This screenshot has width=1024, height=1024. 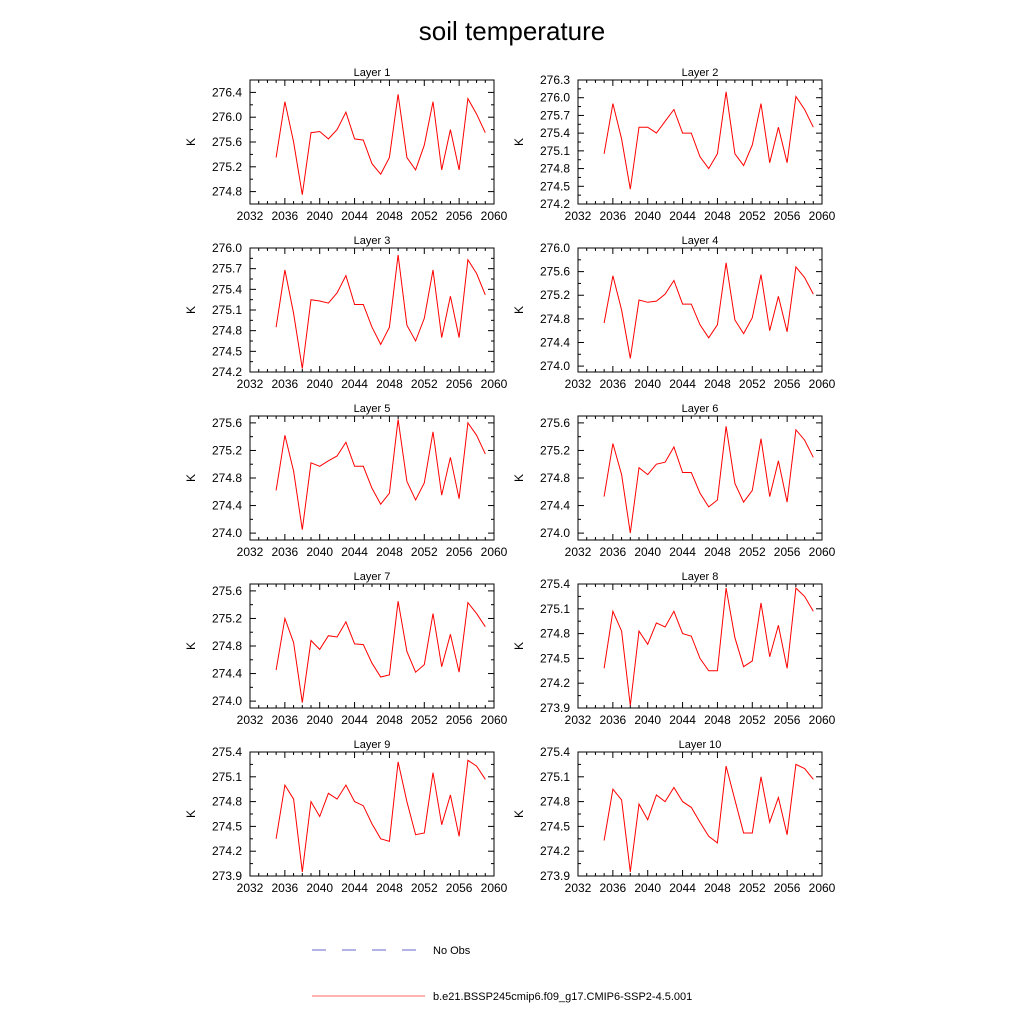 I want to click on panel-title: Layer 7, so click(x=372, y=577).